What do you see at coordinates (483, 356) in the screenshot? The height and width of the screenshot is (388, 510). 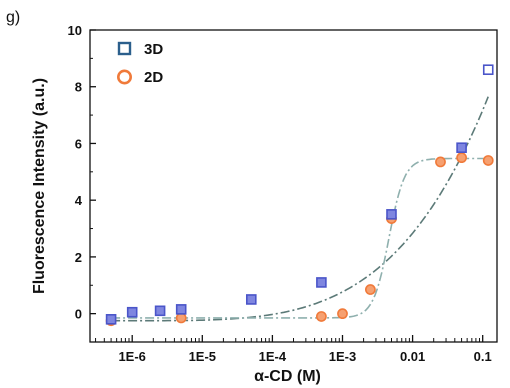 I see `x-tick-label: 0.1` at bounding box center [483, 356].